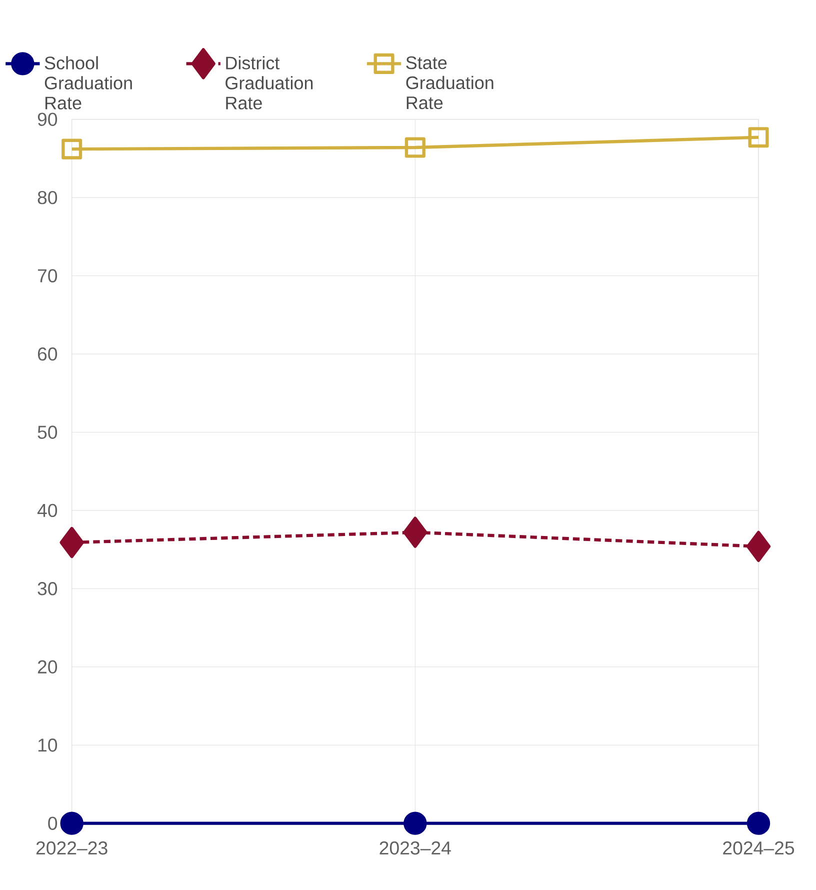 The height and width of the screenshot is (890, 816). Describe the element at coordinates (450, 83) in the screenshot. I see `legend-label: State Graduation Rate` at that location.